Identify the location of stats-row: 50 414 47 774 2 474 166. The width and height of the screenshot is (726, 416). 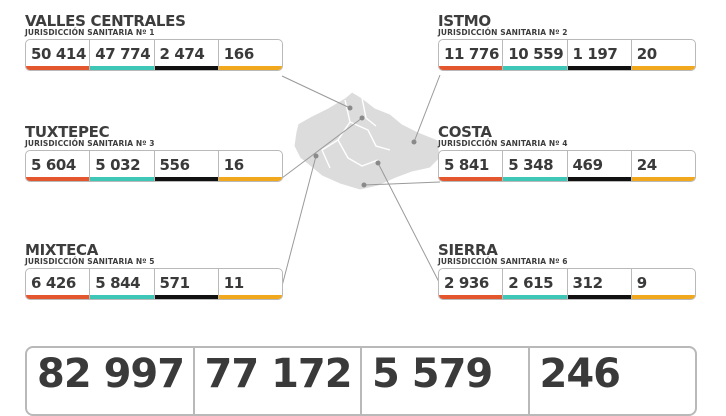
(154, 55).